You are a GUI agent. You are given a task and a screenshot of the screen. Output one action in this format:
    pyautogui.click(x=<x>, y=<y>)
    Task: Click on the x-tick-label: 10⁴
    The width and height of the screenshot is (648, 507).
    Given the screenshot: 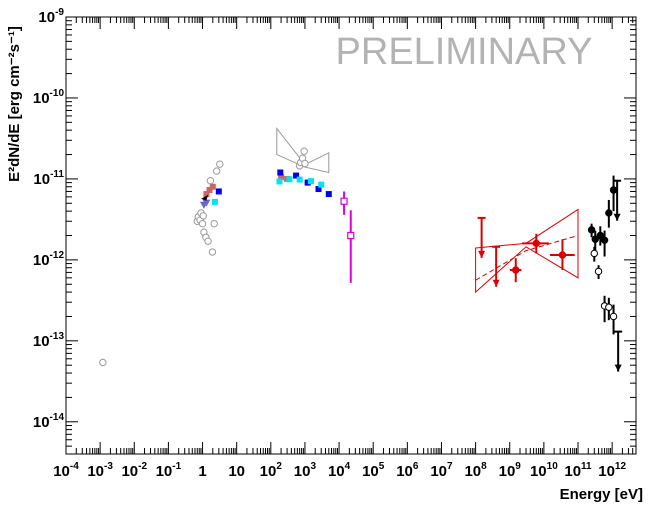 What is the action you would take?
    pyautogui.click(x=339, y=470)
    